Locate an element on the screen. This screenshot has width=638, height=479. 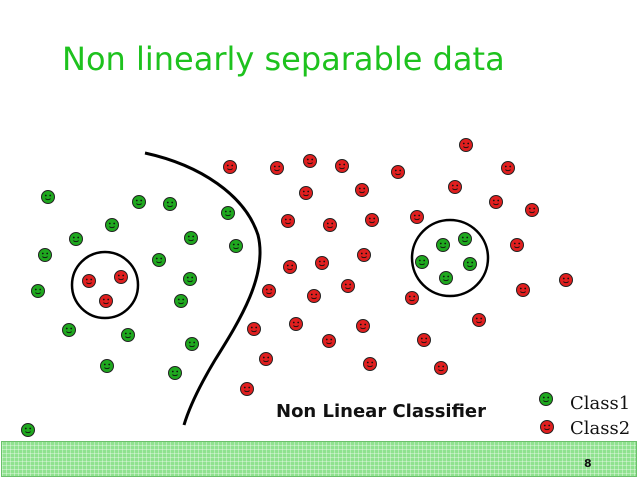
classifier-label: Non Linear Classifier is located at coordinates (381, 411).